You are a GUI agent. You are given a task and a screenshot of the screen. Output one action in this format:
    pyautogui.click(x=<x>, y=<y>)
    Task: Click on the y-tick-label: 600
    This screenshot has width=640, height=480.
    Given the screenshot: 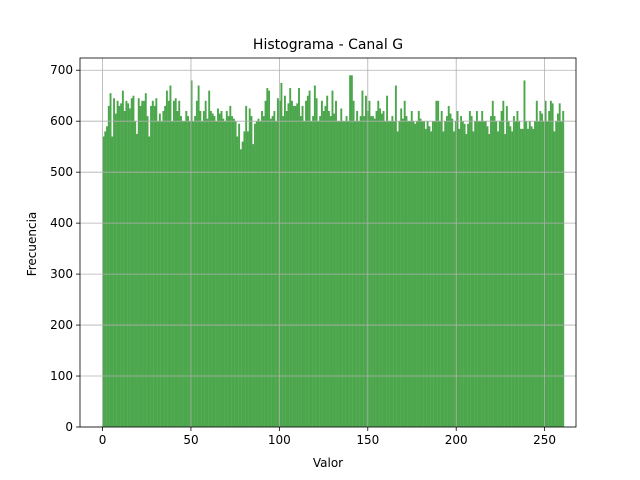 What is the action you would take?
    pyautogui.click(x=61, y=121)
    